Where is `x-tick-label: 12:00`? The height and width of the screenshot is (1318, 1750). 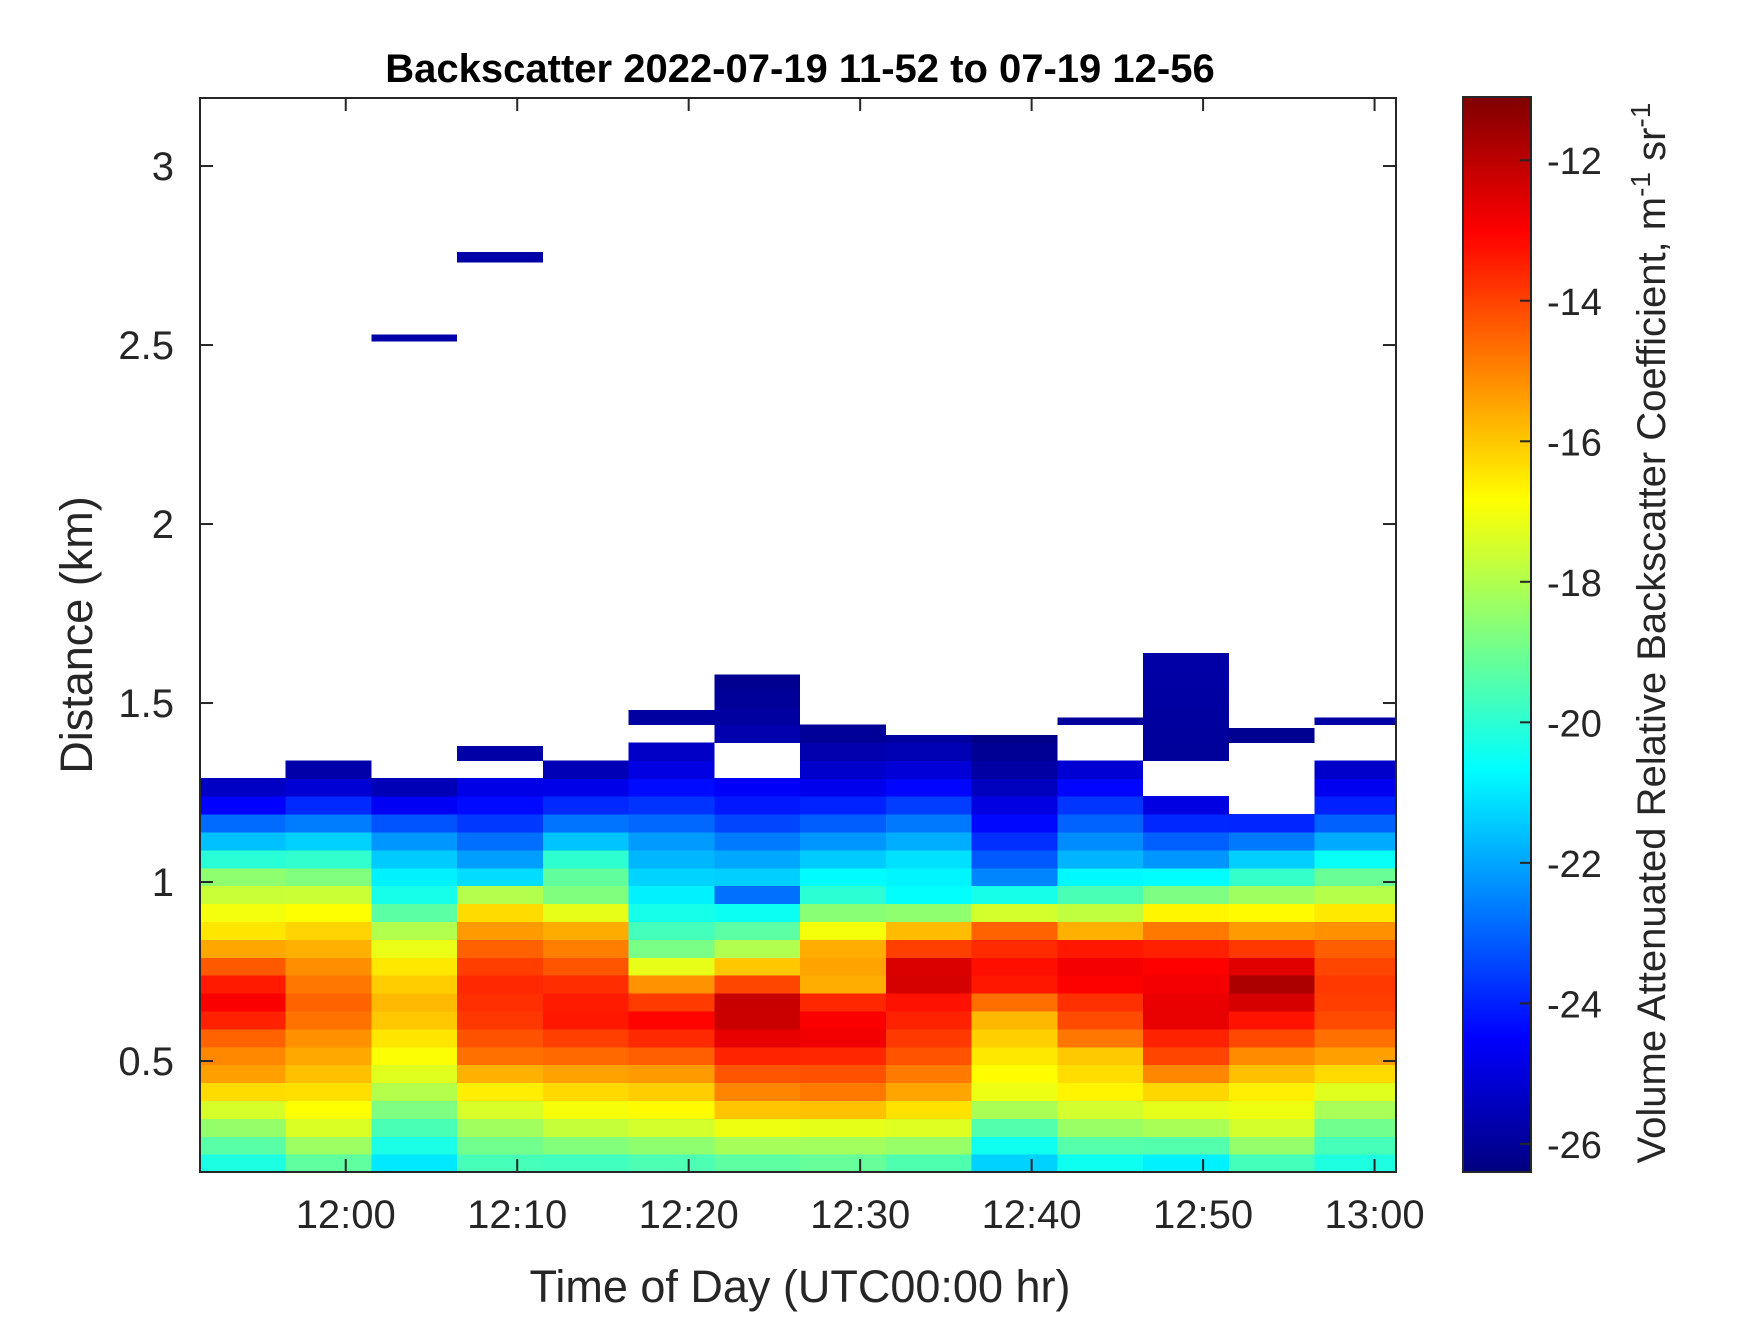
x-tick-label: 12:00 is located at coordinates (346, 1215).